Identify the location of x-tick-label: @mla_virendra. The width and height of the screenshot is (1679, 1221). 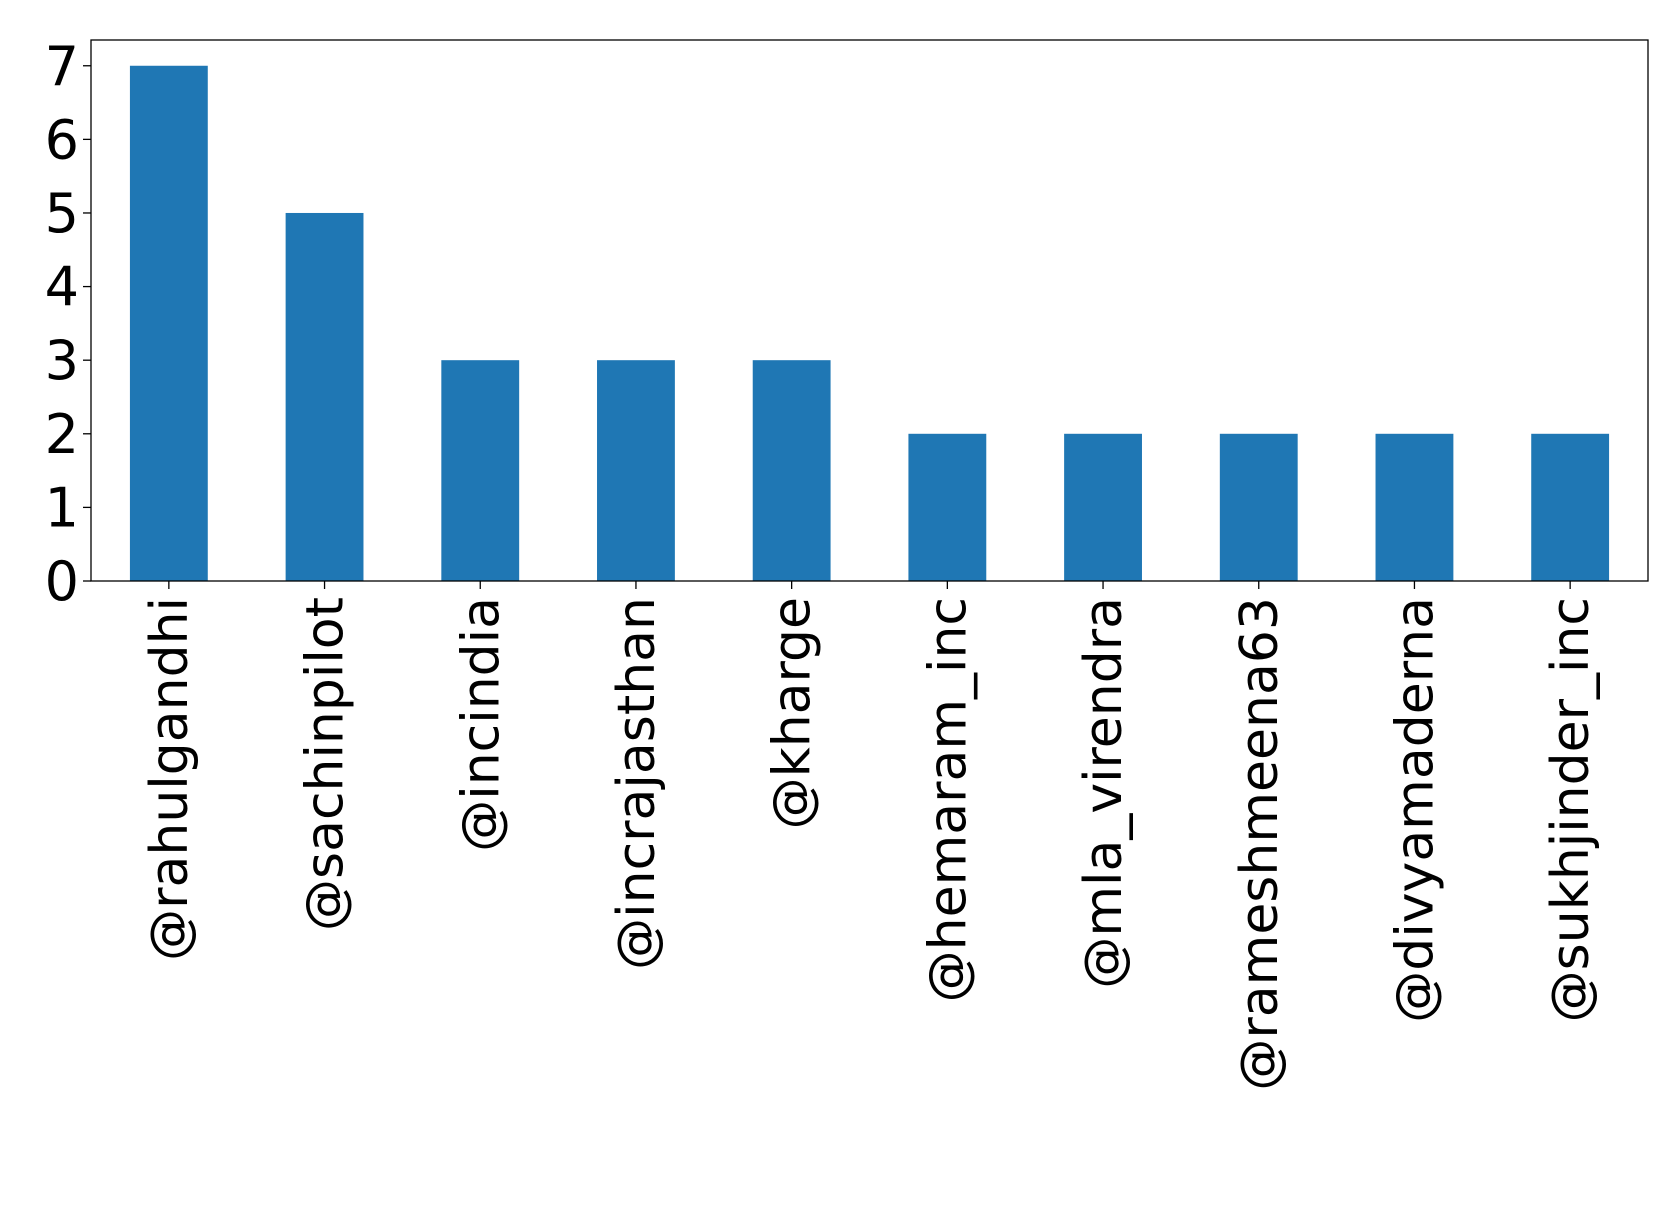
(1104, 793).